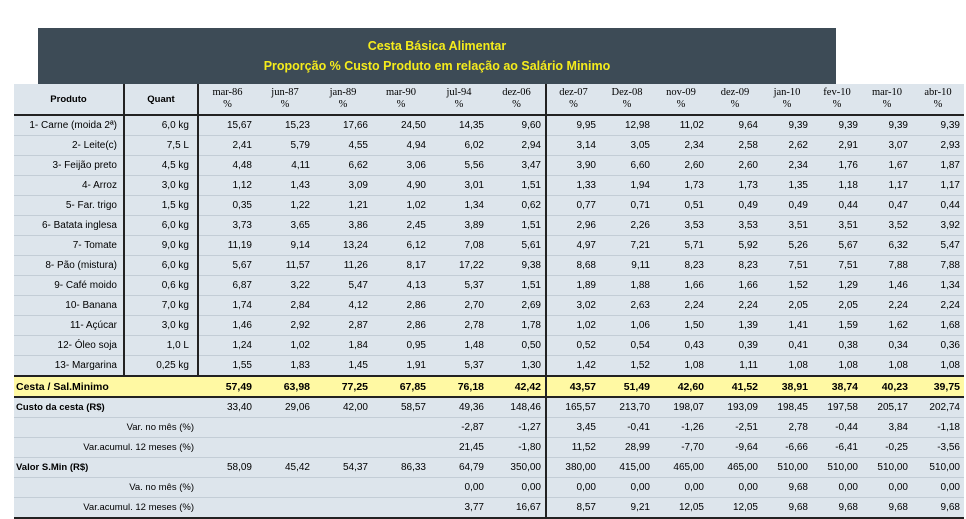 This screenshot has width=966, height=519. I want to click on value-cell: 1,17, so click(887, 185).